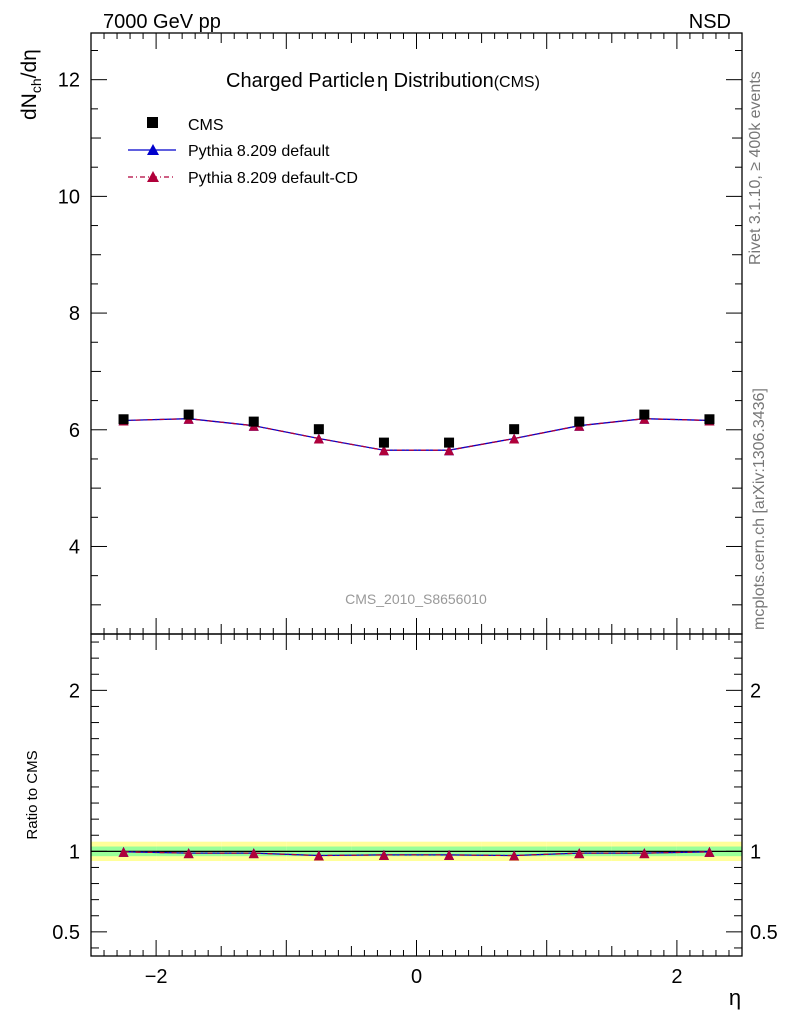 This screenshot has width=786, height=1024. What do you see at coordinates (29, 63) in the screenshot?
I see `y-axis-label-rest: /dη` at bounding box center [29, 63].